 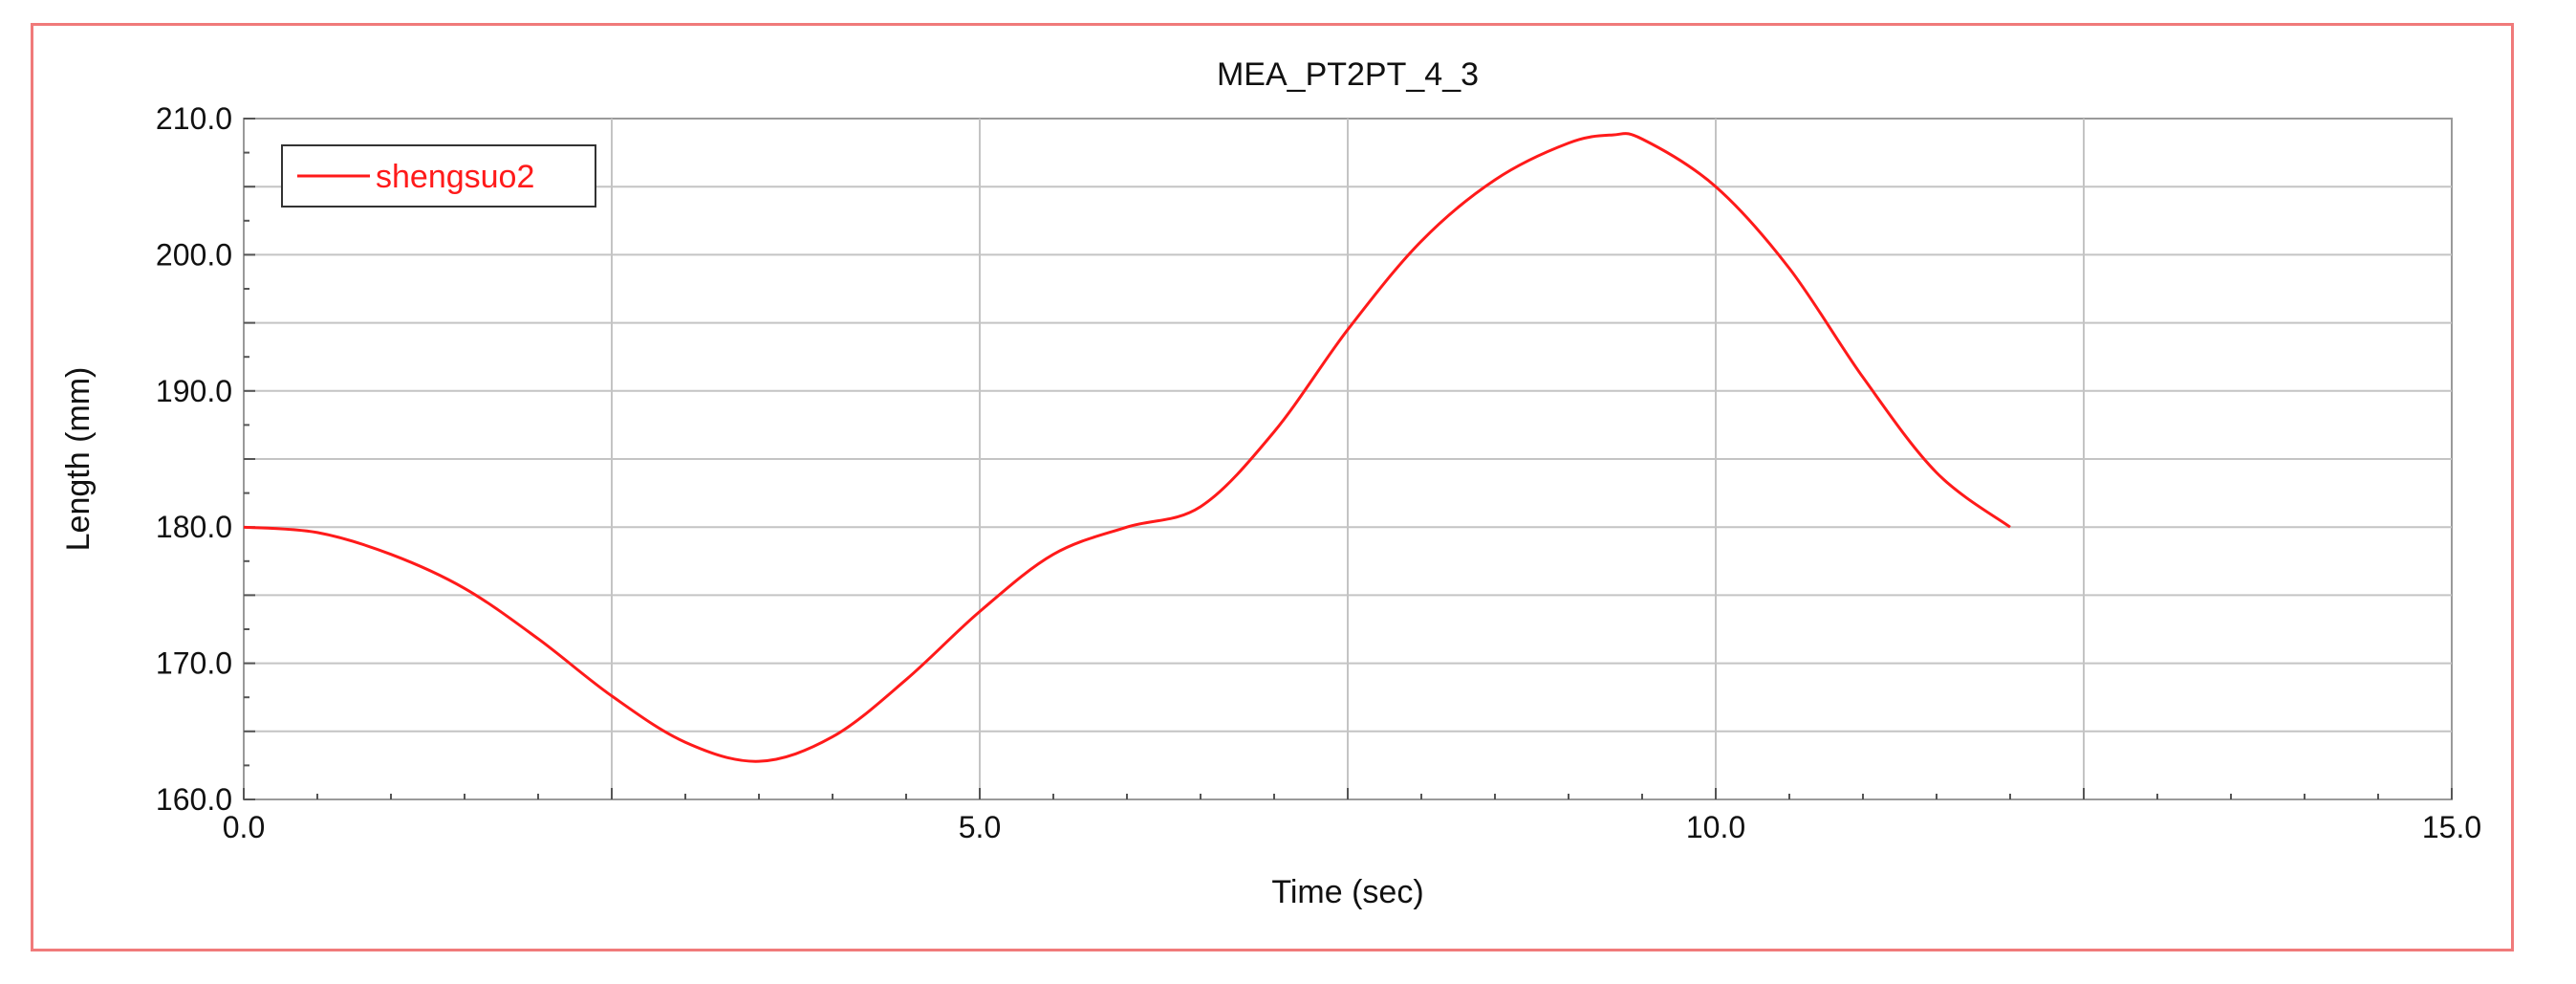 I want to click on y-tick-label: 210.0, so click(x=194, y=118).